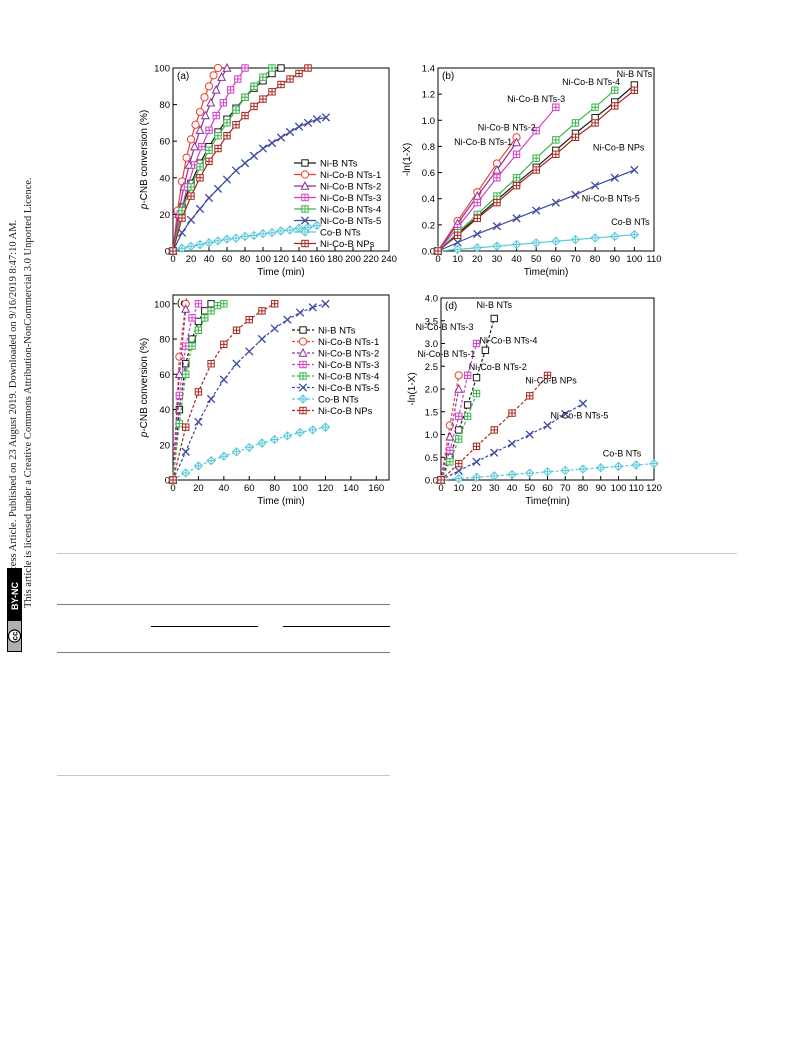  Describe the element at coordinates (164, 142) in the screenshot. I see `a-y-tick-label: 60` at that location.